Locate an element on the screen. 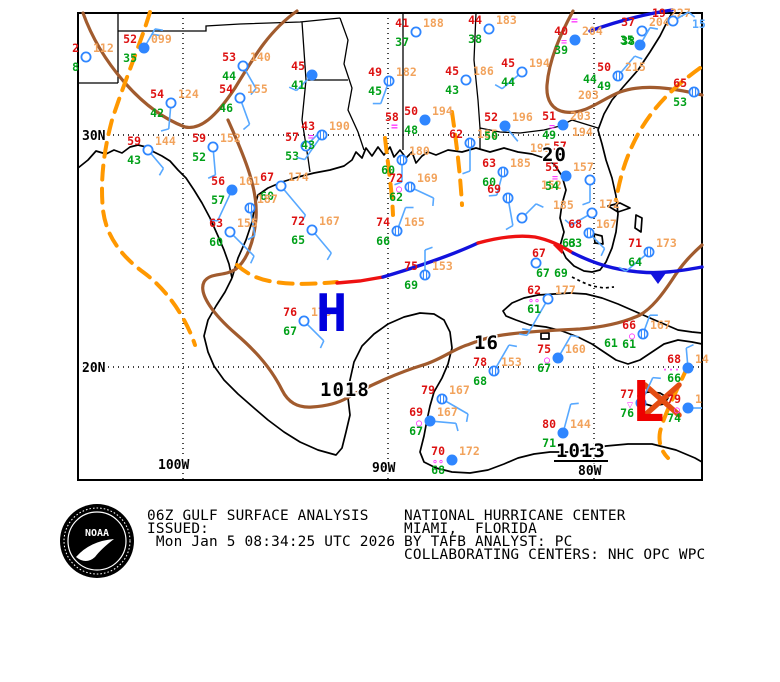  station-plot: 43 43 190 = is located at coordinates (323, 140).